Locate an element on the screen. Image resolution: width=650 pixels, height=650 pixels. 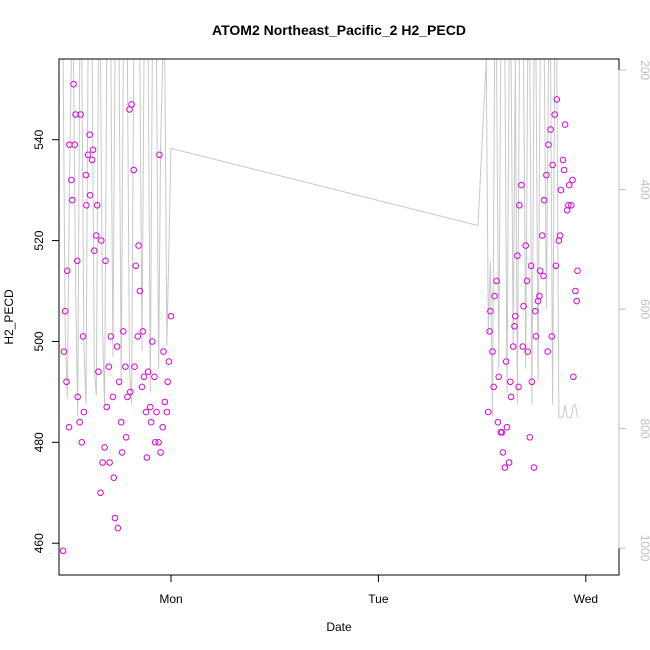
x-tick-label: Mon is located at coordinates (170, 599).